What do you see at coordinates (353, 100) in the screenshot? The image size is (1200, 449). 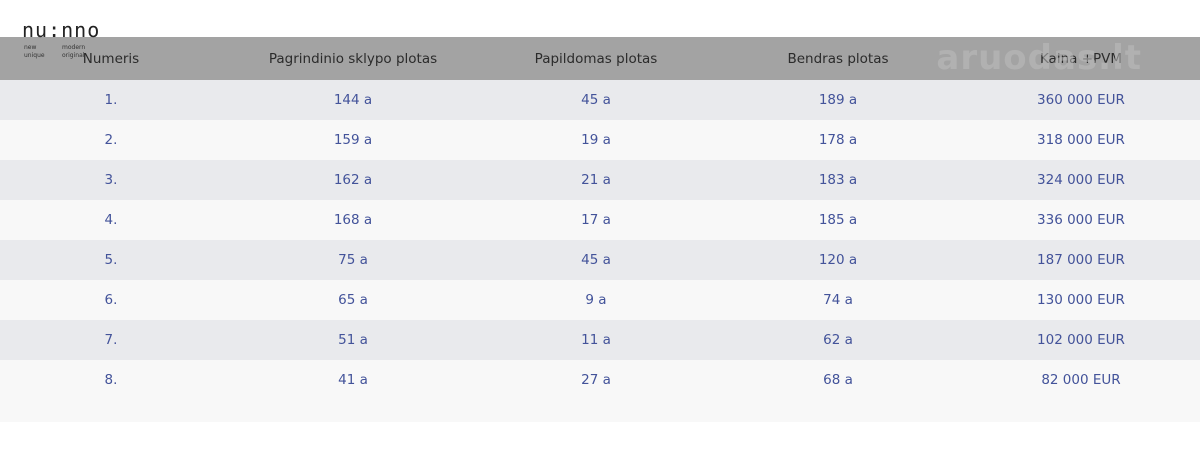 I see `table-cell: 144 a` at bounding box center [353, 100].